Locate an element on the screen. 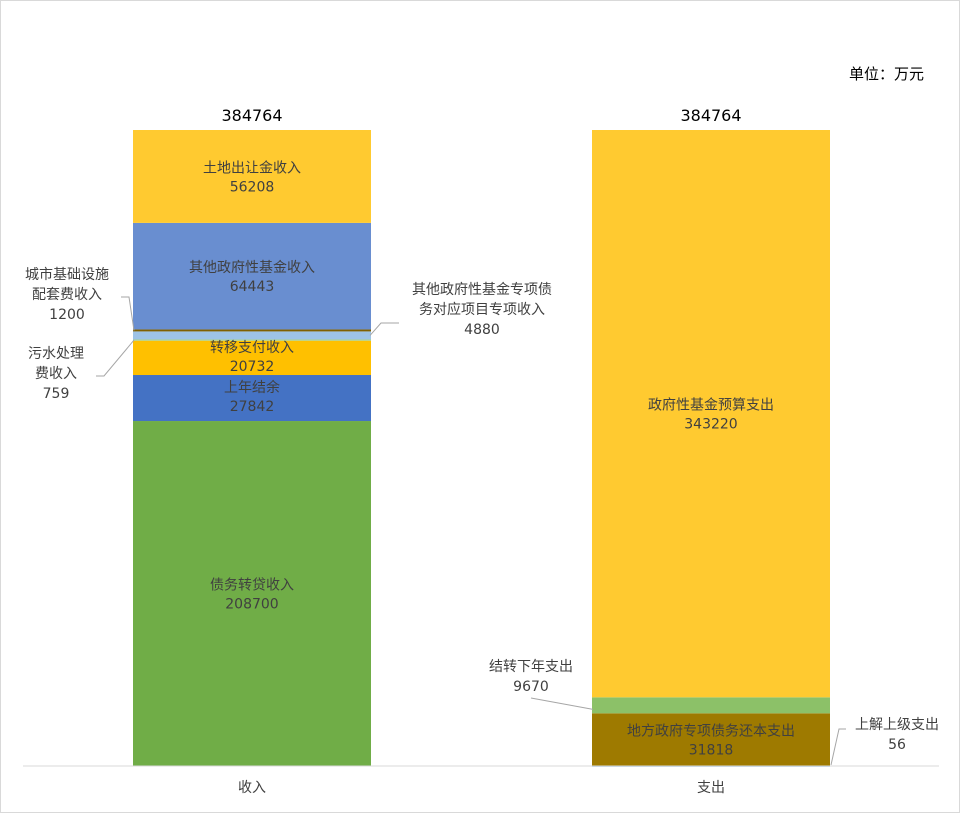  inline-label-4-line-0: 土地出让金收入 is located at coordinates (252, 168).